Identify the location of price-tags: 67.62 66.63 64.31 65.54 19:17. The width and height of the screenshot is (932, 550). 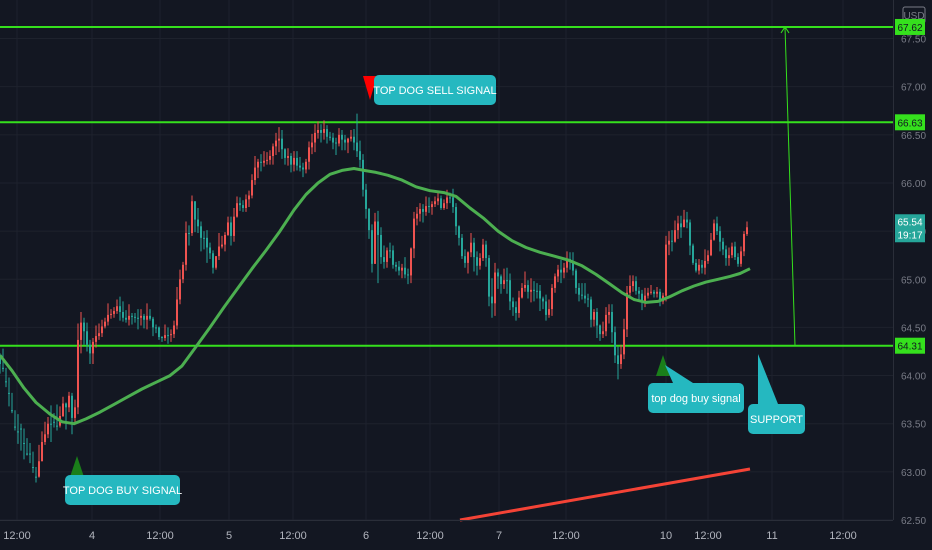
(910, 186).